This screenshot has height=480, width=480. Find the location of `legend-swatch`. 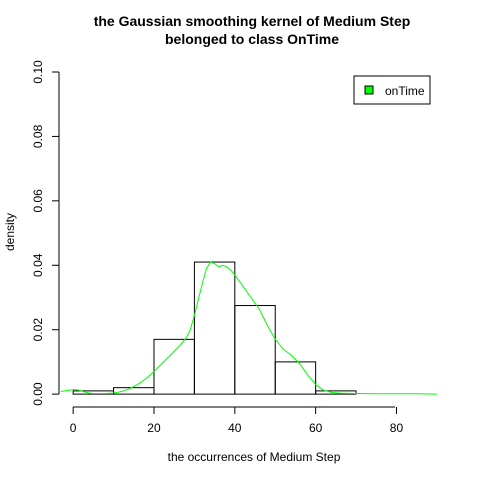

legend-swatch is located at coordinates (369, 90).